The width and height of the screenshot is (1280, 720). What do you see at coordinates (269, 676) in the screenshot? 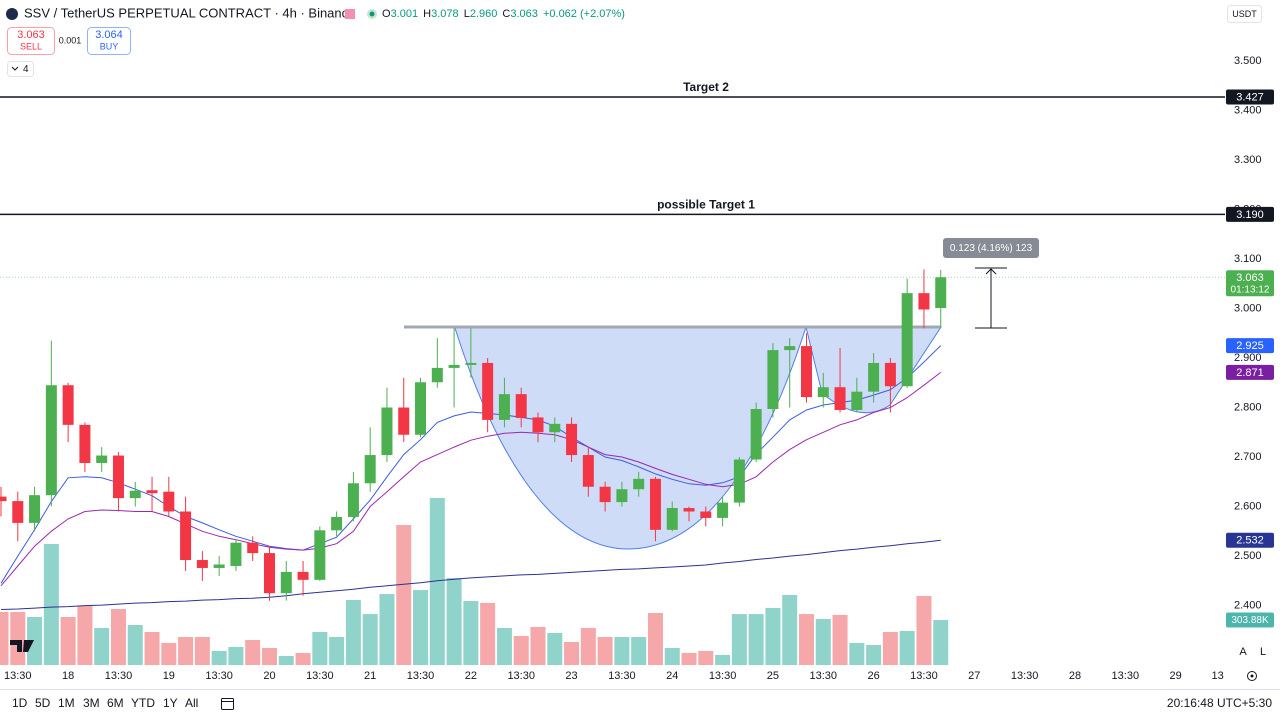
I see `x-tick-label: 20` at bounding box center [269, 676].